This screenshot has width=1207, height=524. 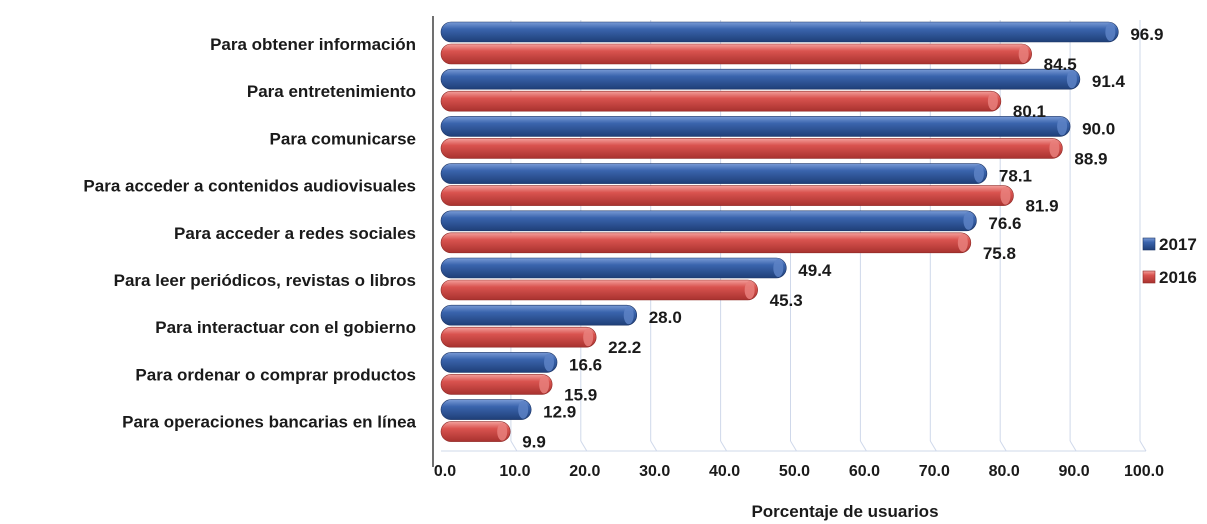 What do you see at coordinates (1178, 277) in the screenshot?
I see `legend-label: 2016` at bounding box center [1178, 277].